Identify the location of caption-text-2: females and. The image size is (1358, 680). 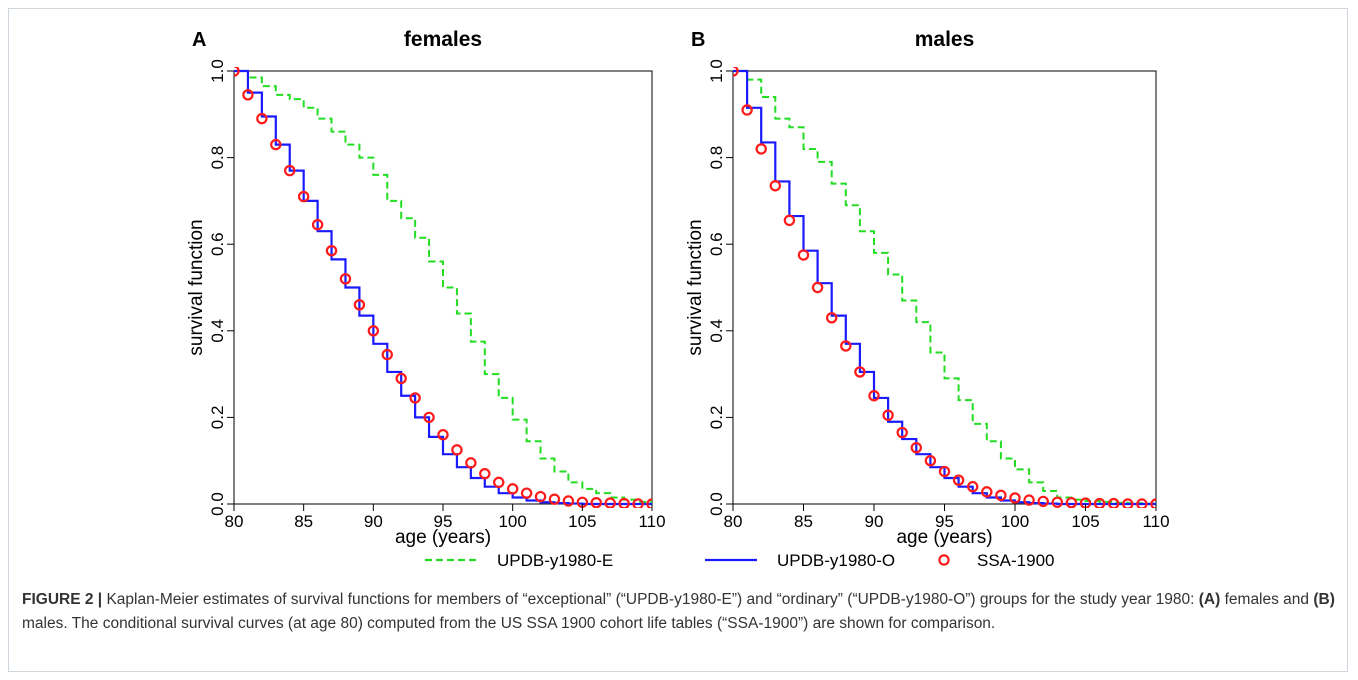
(1267, 599).